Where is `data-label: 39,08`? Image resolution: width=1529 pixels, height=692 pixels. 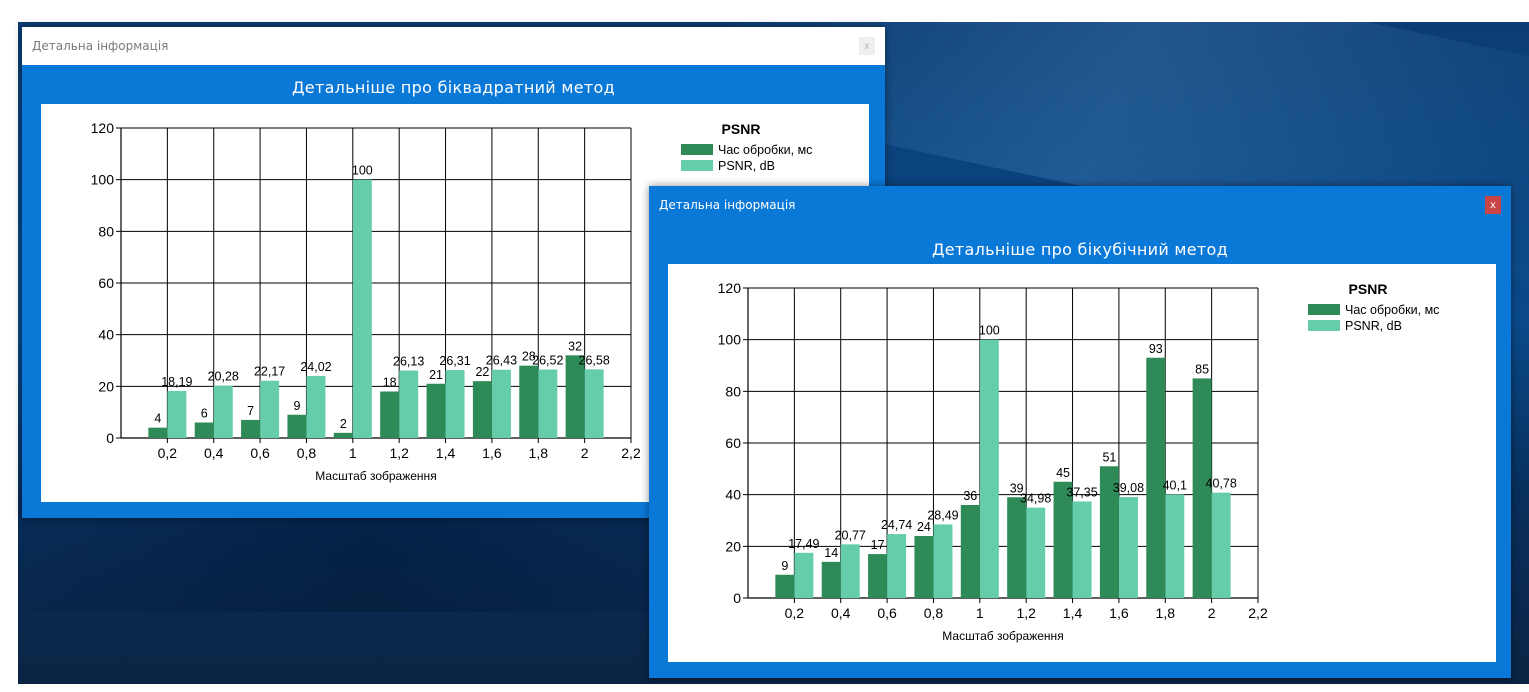
data-label: 39,08 is located at coordinates (1128, 488).